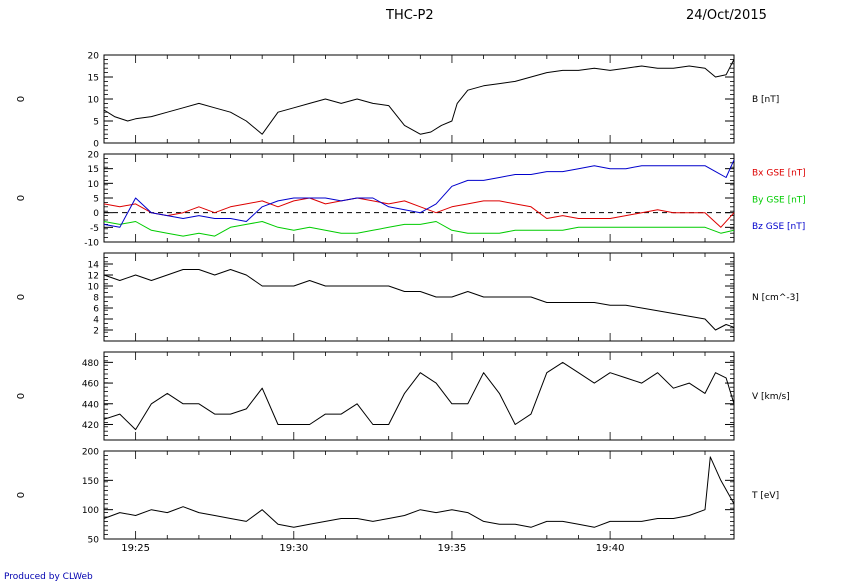 The width and height of the screenshot is (864, 584). I want to click on legend-label: Bx GSE [nT], so click(779, 174).